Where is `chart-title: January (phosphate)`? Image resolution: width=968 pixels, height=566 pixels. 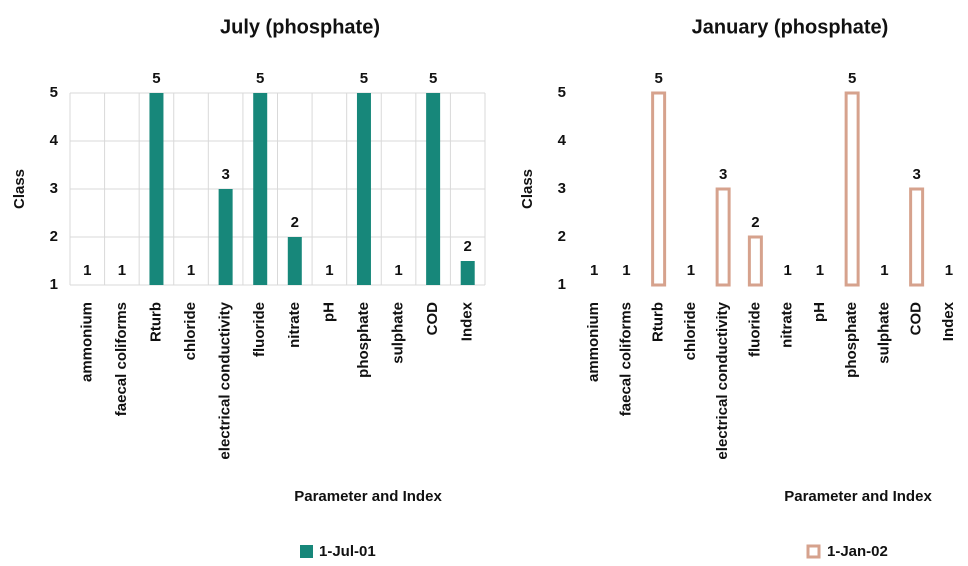
chart-title: January (phosphate) is located at coordinates (790, 27).